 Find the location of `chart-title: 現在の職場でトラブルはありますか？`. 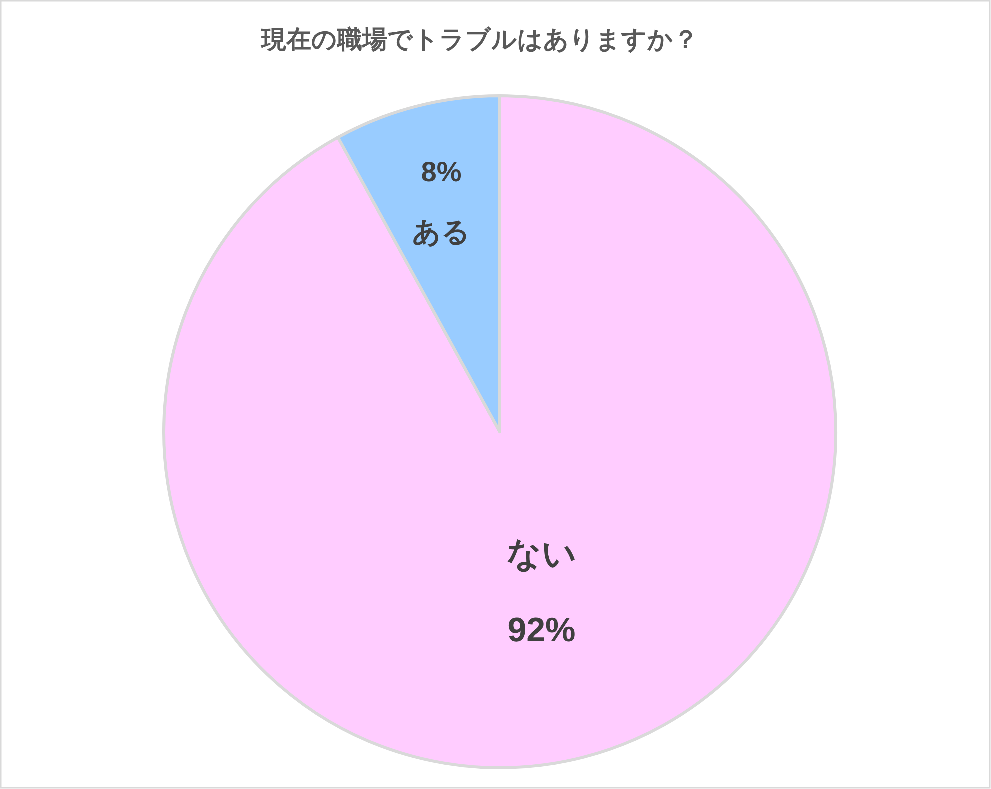

chart-title: 現在の職場でトラブルはありますか？ is located at coordinates (479, 40).